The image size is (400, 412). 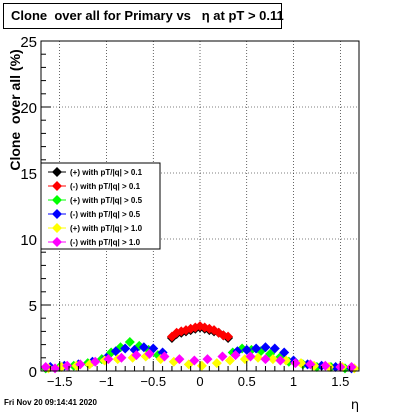 I want to click on x-tick-label: 0, so click(x=199, y=381).